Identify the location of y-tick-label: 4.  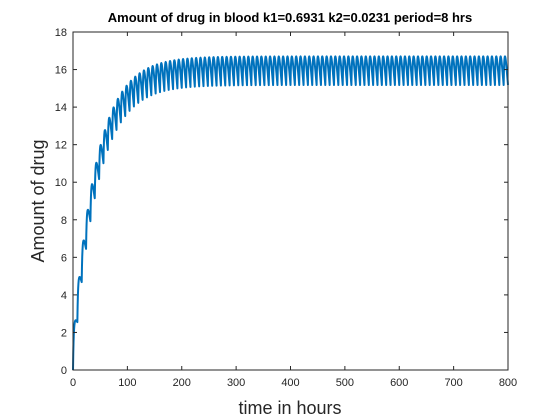
(64, 296).